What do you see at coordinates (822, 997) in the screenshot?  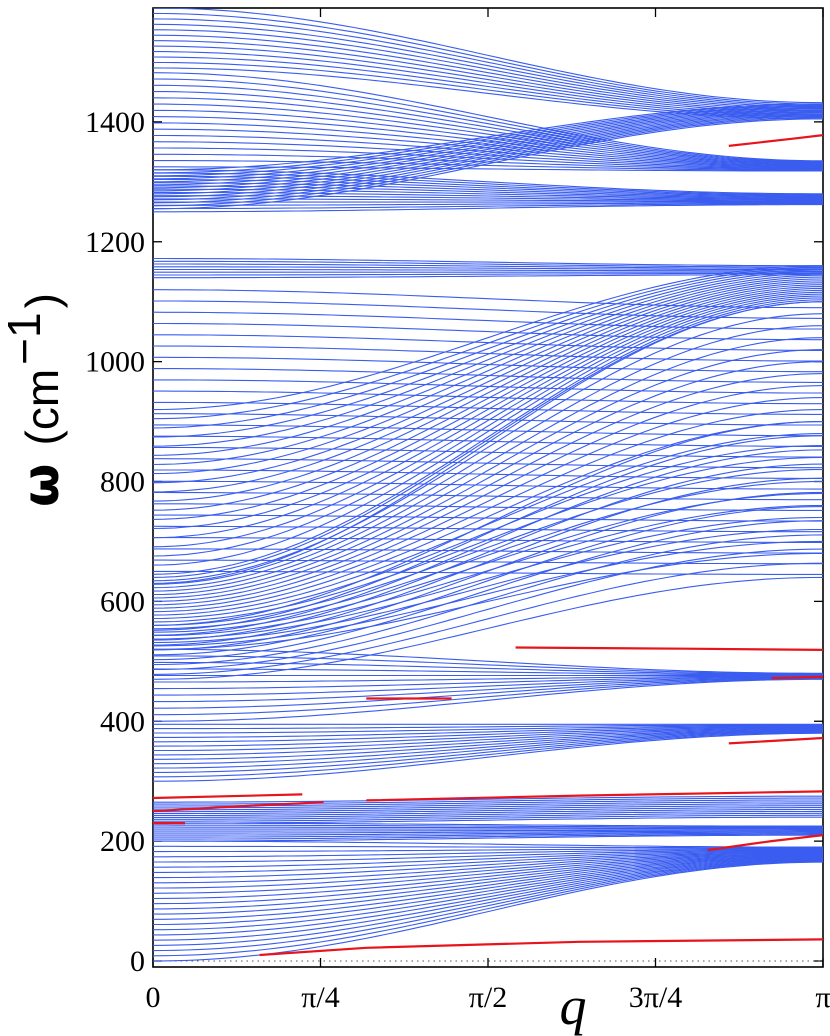 I see `x-tick-label: π` at bounding box center [822, 997].